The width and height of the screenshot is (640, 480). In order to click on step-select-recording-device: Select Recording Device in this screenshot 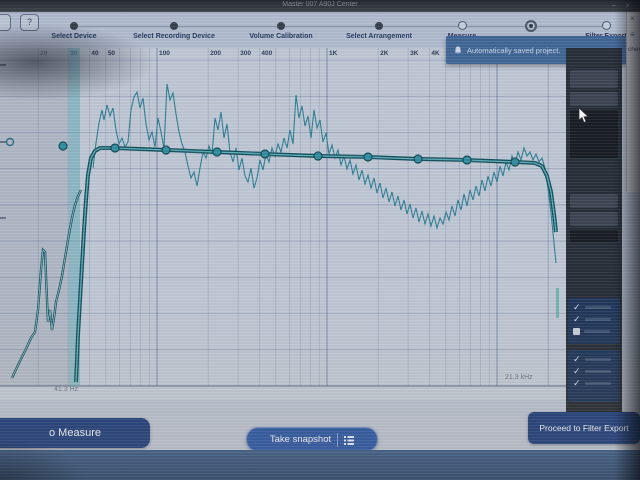, I will do `click(174, 26)`.